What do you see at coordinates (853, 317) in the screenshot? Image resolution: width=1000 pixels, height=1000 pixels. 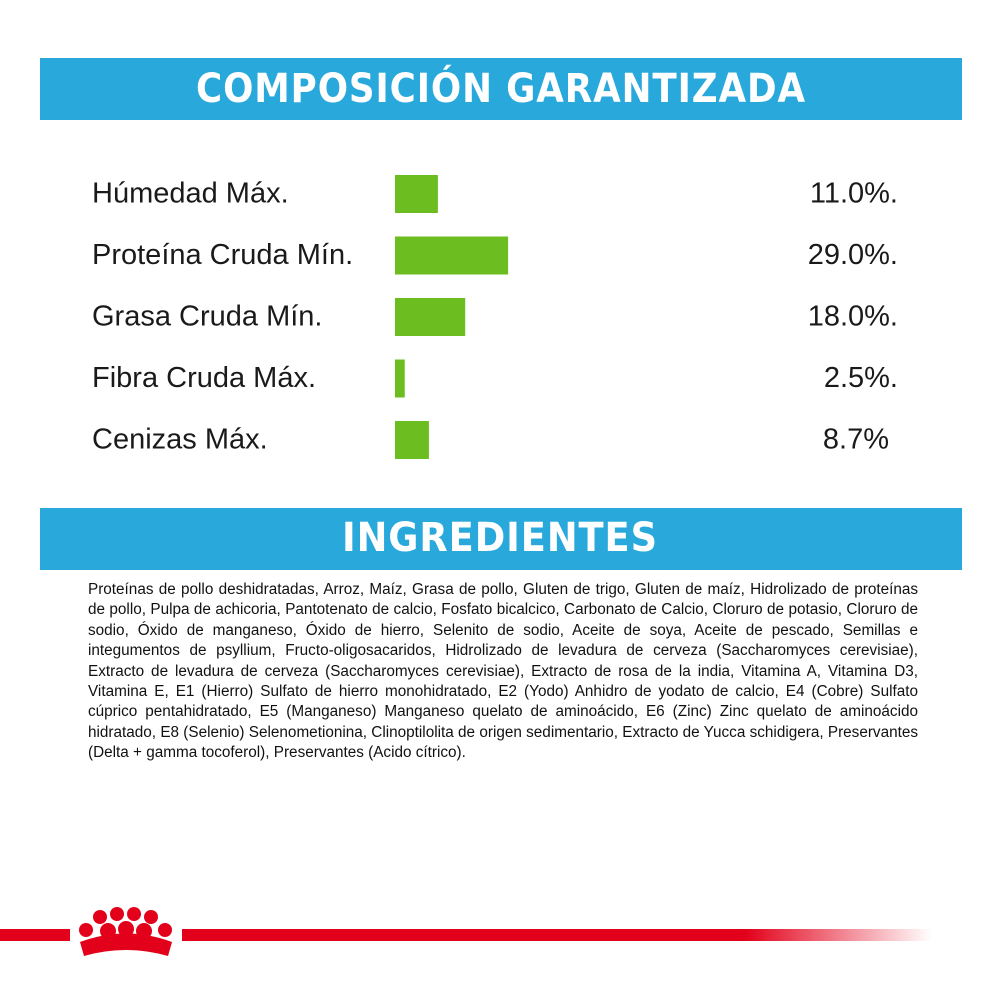 I see `value-label: 18.0%.` at bounding box center [853, 317].